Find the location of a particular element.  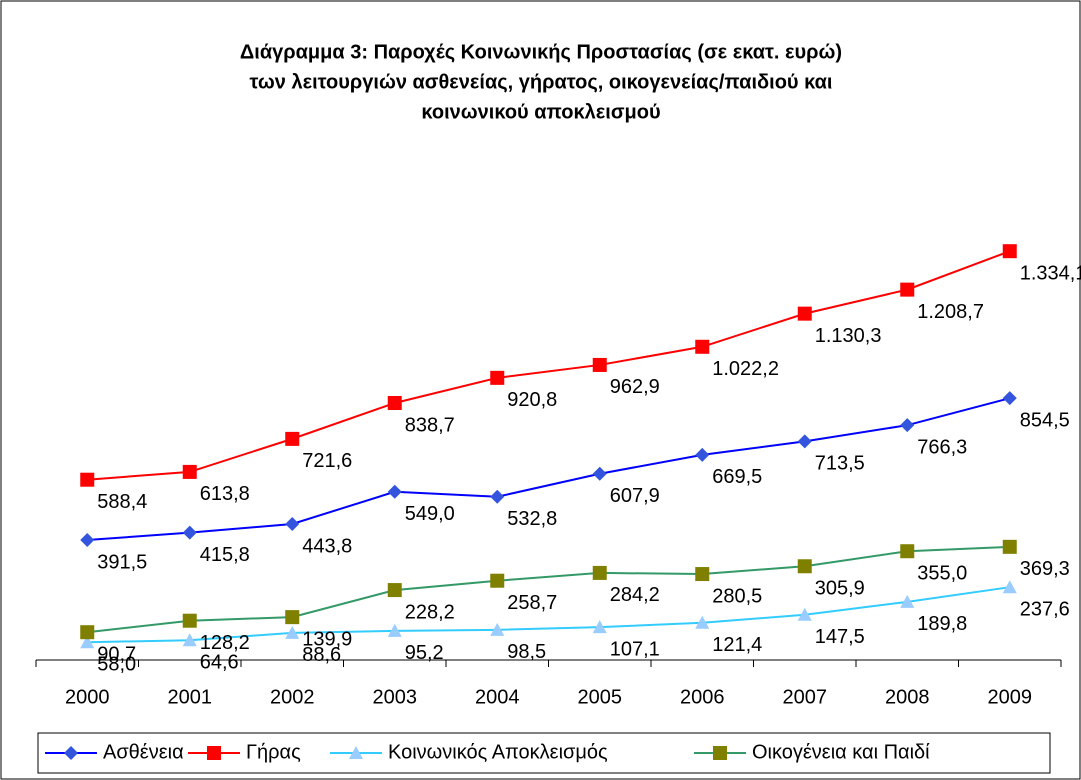

legend-label: Κοινωνικός Αποκλεισμός is located at coordinates (498, 752).